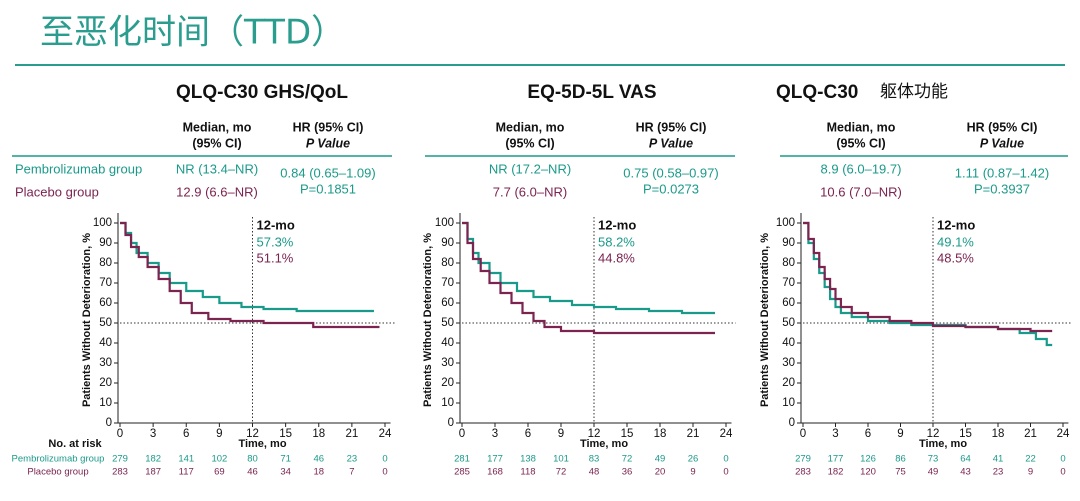 This screenshot has width=1080, height=501. What do you see at coordinates (671, 188) in the screenshot?
I see `p-value: P=0.0273` at bounding box center [671, 188].